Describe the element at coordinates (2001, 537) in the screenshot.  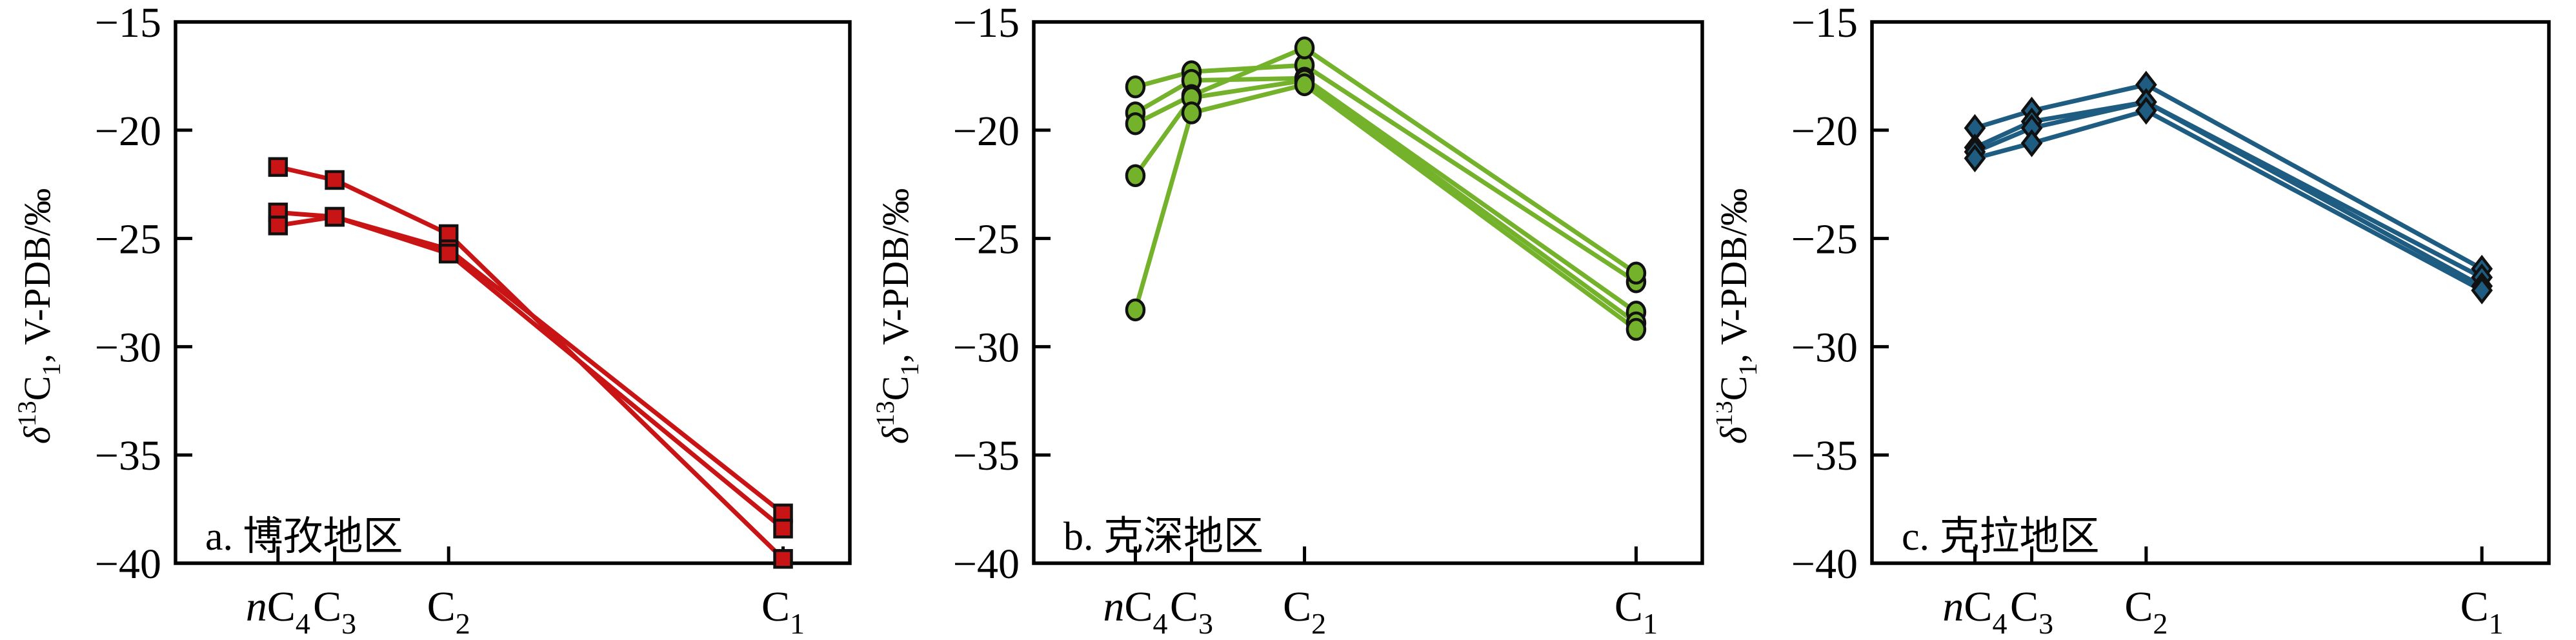
I see `panel-caption: c. 克拉地区` at that location.